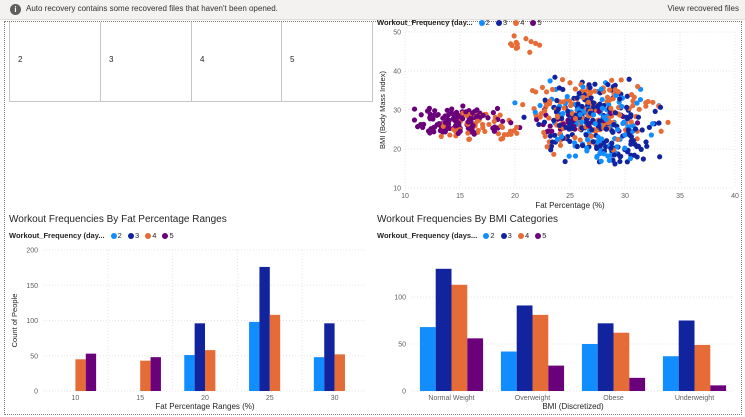  Describe the element at coordinates (191, 62) in the screenshot. I see `table-visual: 2 3 4 5` at that location.